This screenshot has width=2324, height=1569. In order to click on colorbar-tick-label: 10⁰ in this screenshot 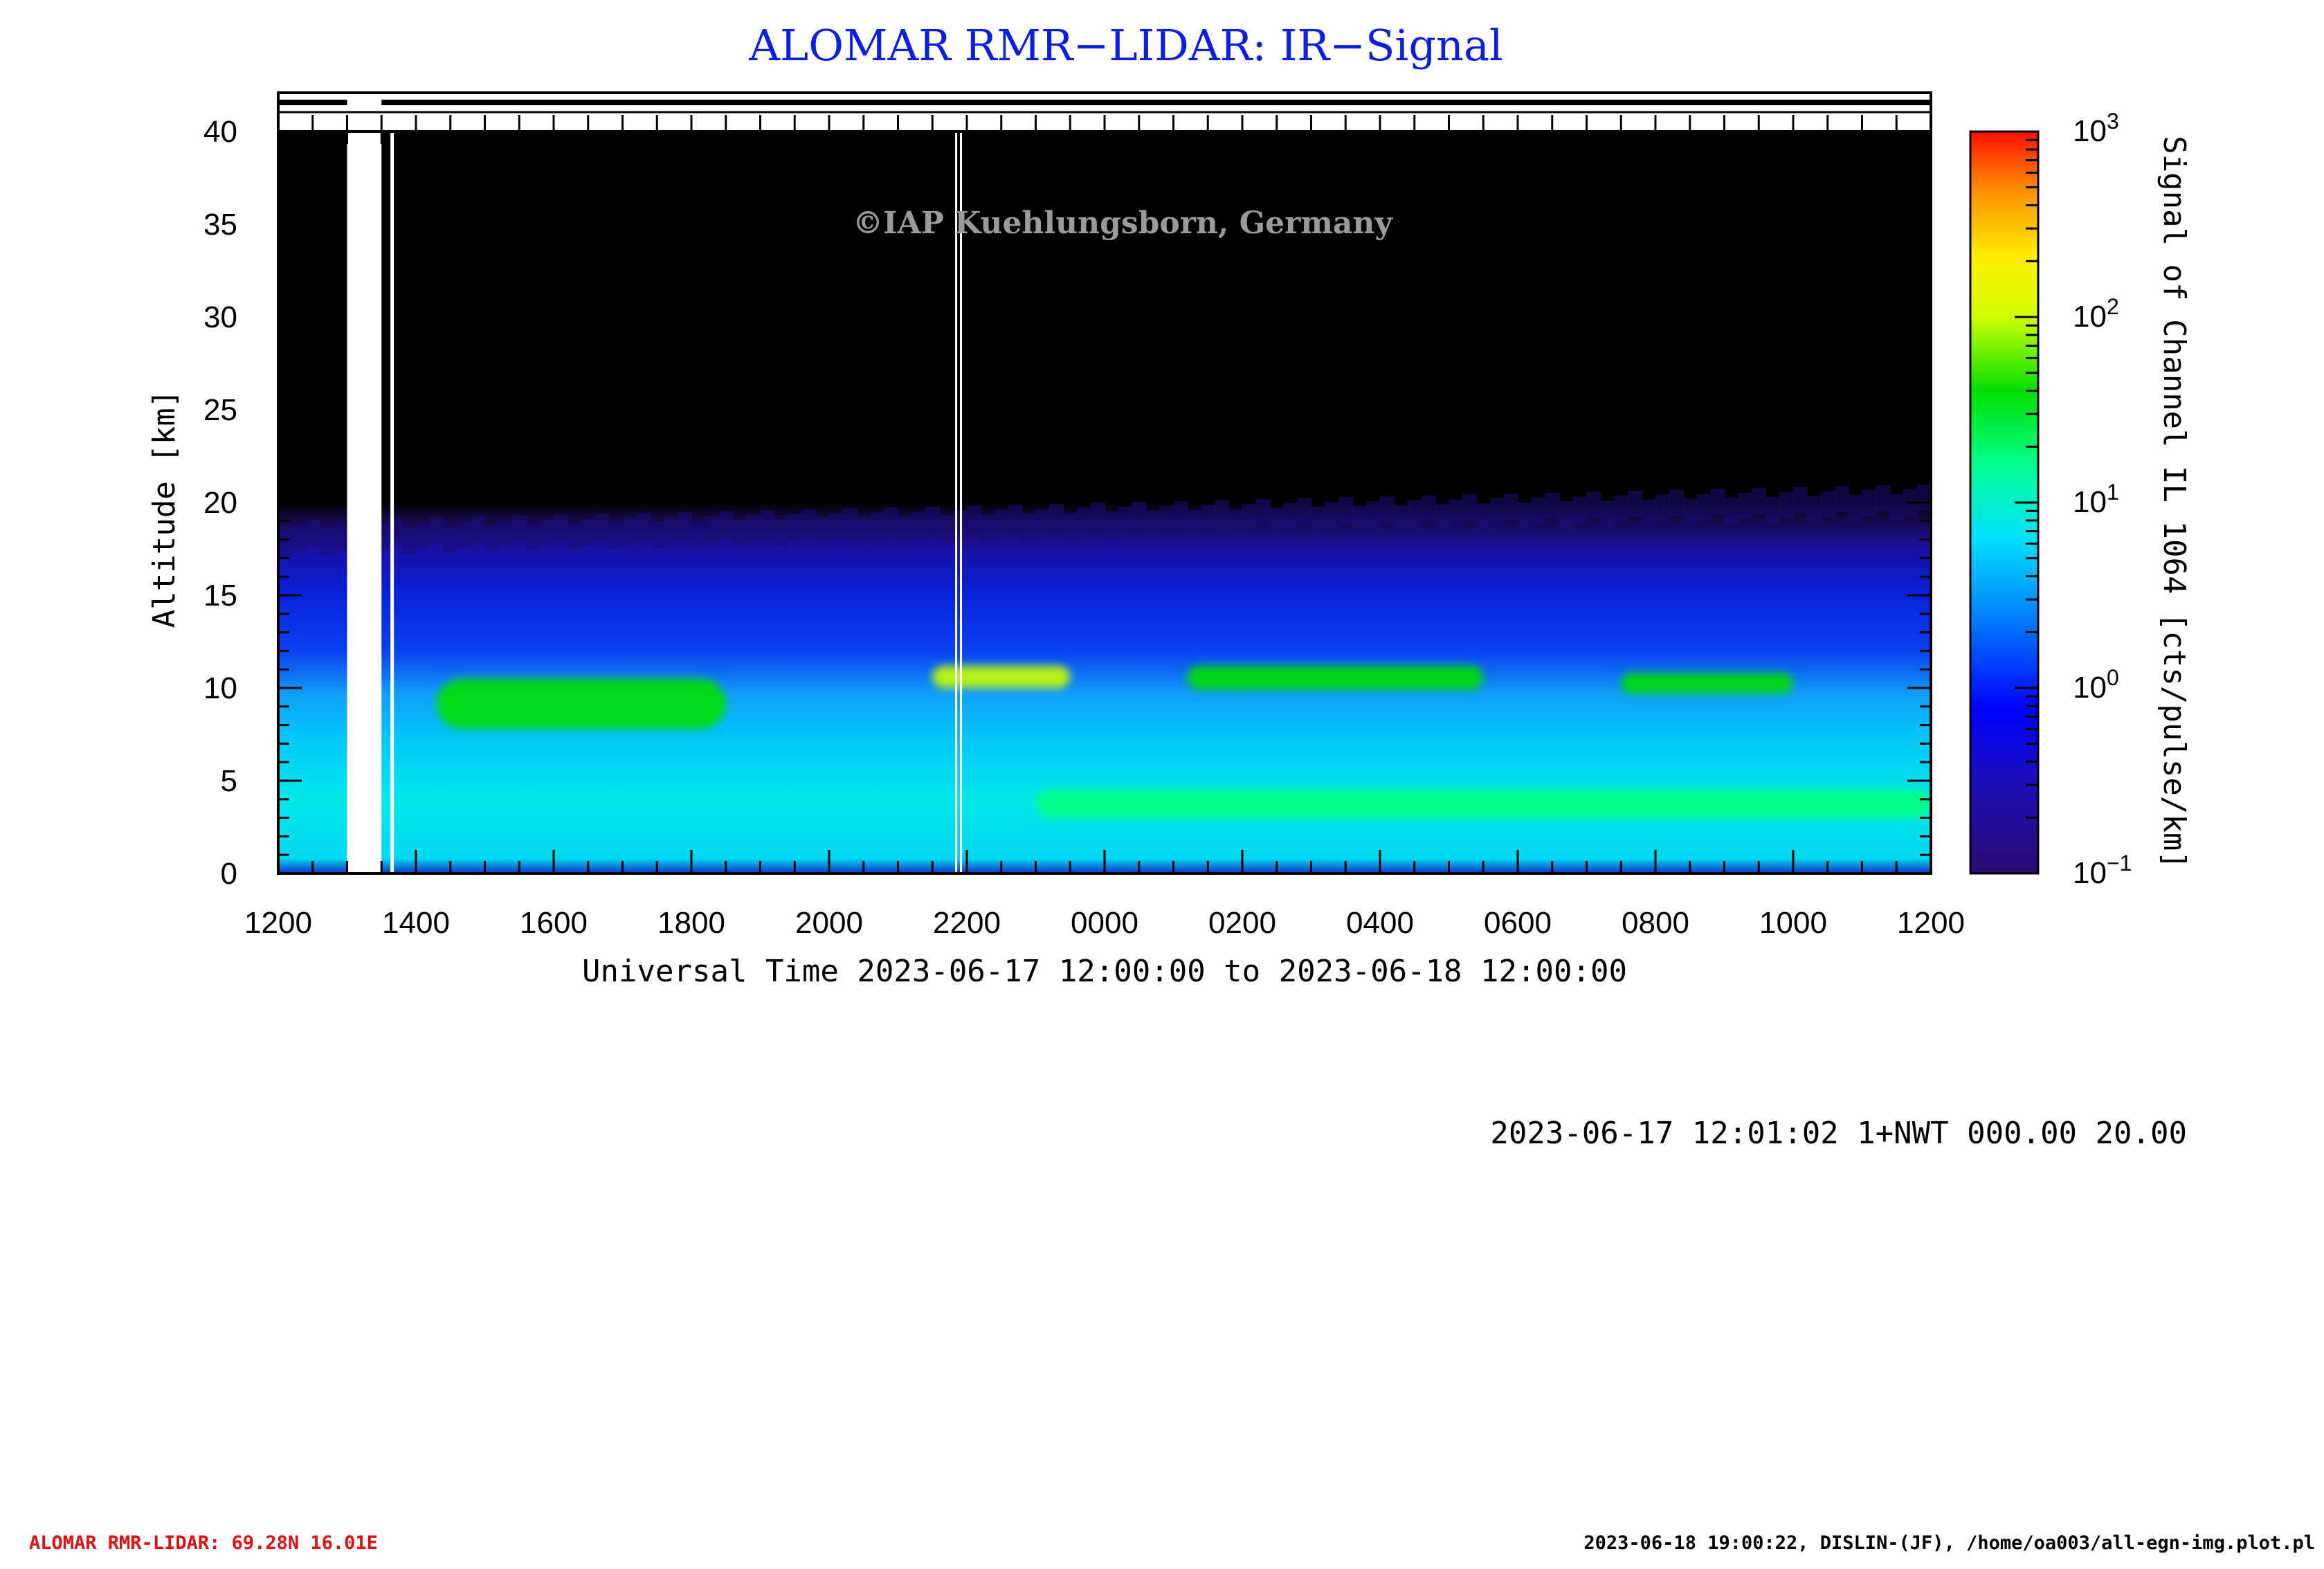, I will do `click(2096, 685)`.